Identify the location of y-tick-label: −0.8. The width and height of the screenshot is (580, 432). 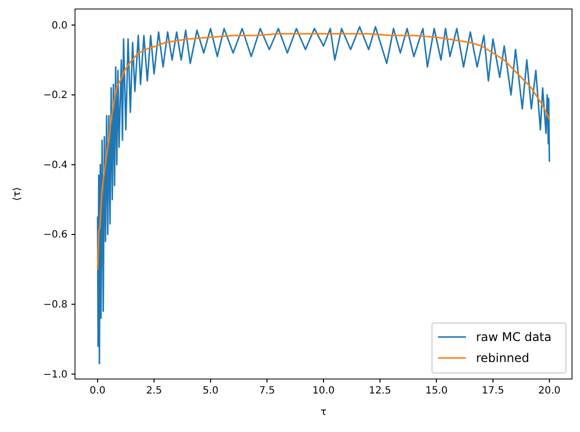
(55, 305).